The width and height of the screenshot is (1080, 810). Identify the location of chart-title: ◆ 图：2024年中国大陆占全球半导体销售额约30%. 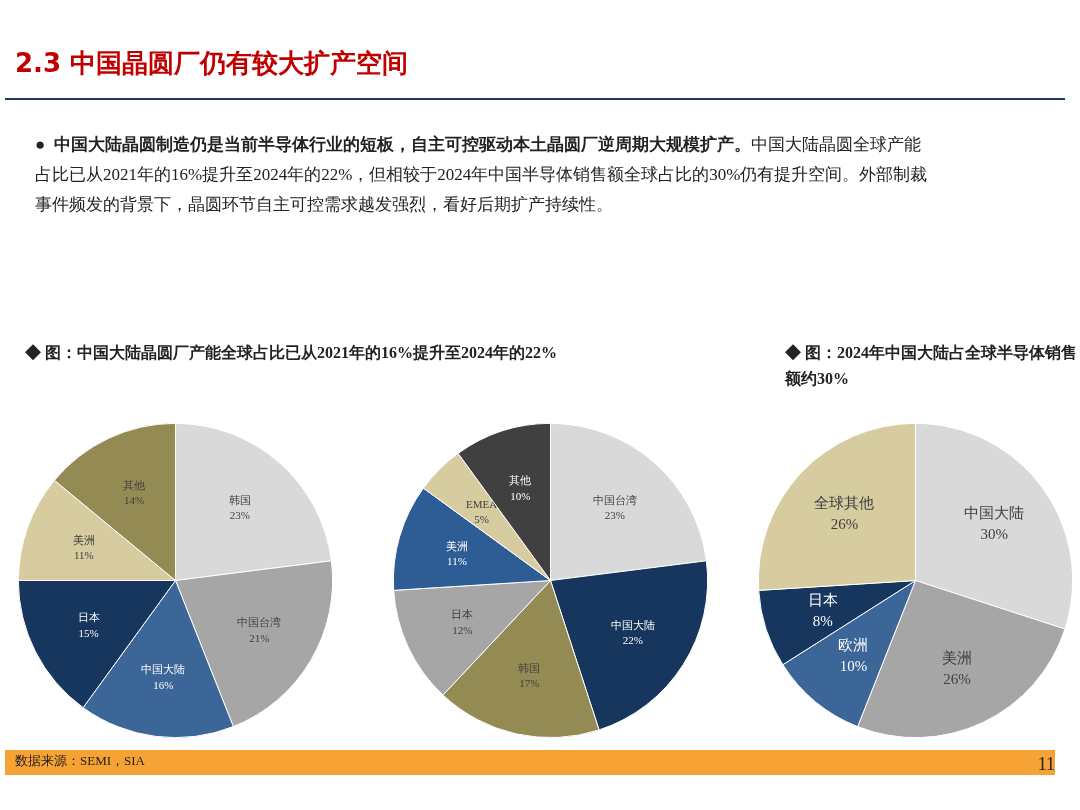
(931, 365).